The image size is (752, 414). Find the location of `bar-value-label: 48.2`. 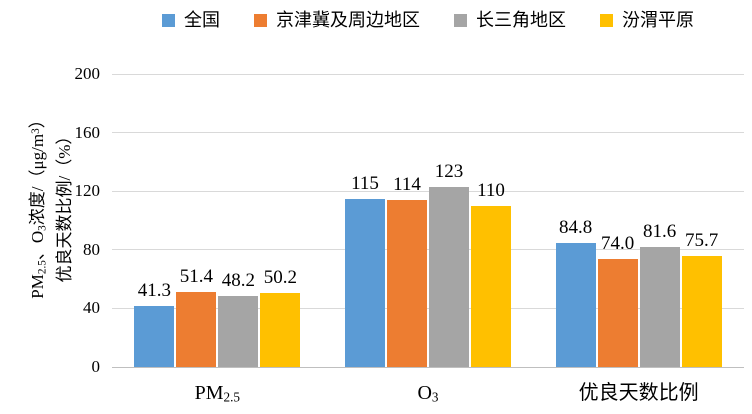

bar-value-label: 48.2 is located at coordinates (238, 281).